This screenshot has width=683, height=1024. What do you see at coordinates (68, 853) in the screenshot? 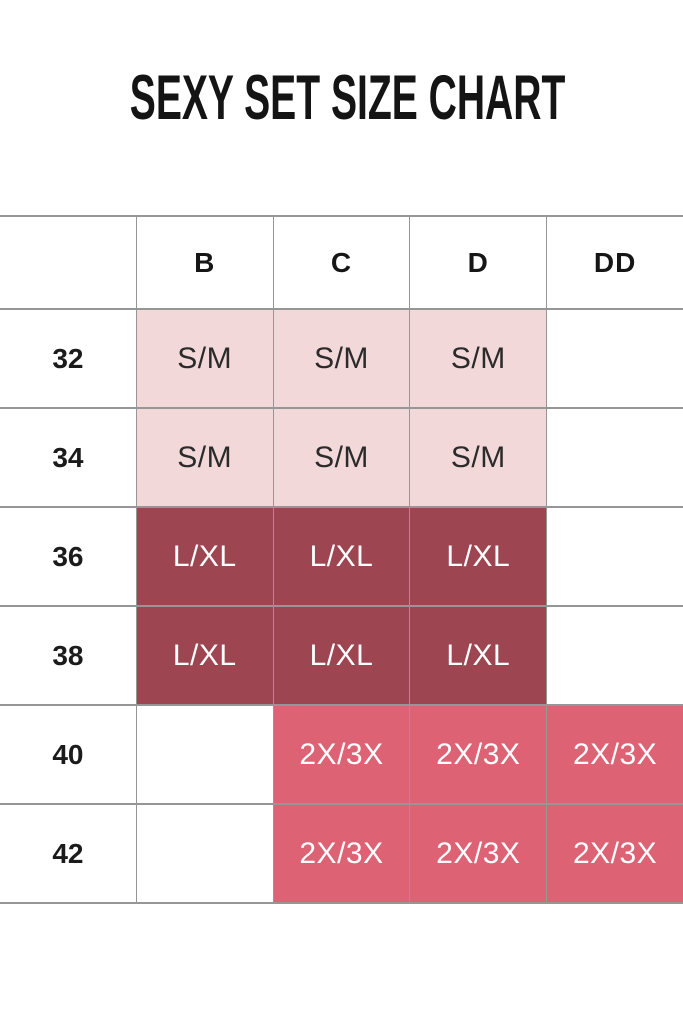
I see `row-label: 42` at bounding box center [68, 853].